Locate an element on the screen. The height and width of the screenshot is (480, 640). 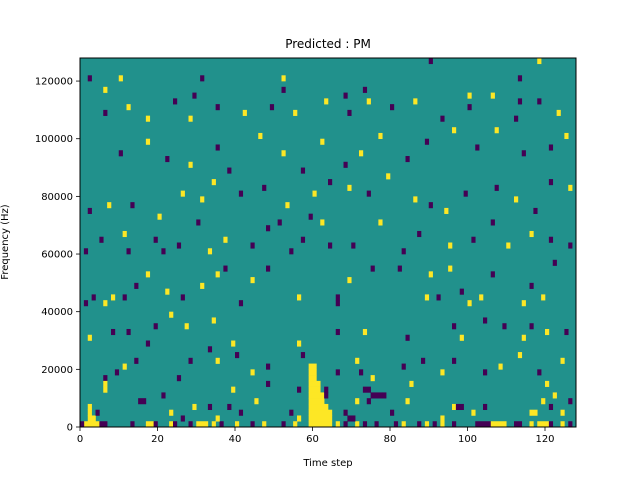
y-tick-label: 100000 is located at coordinates (54, 139).